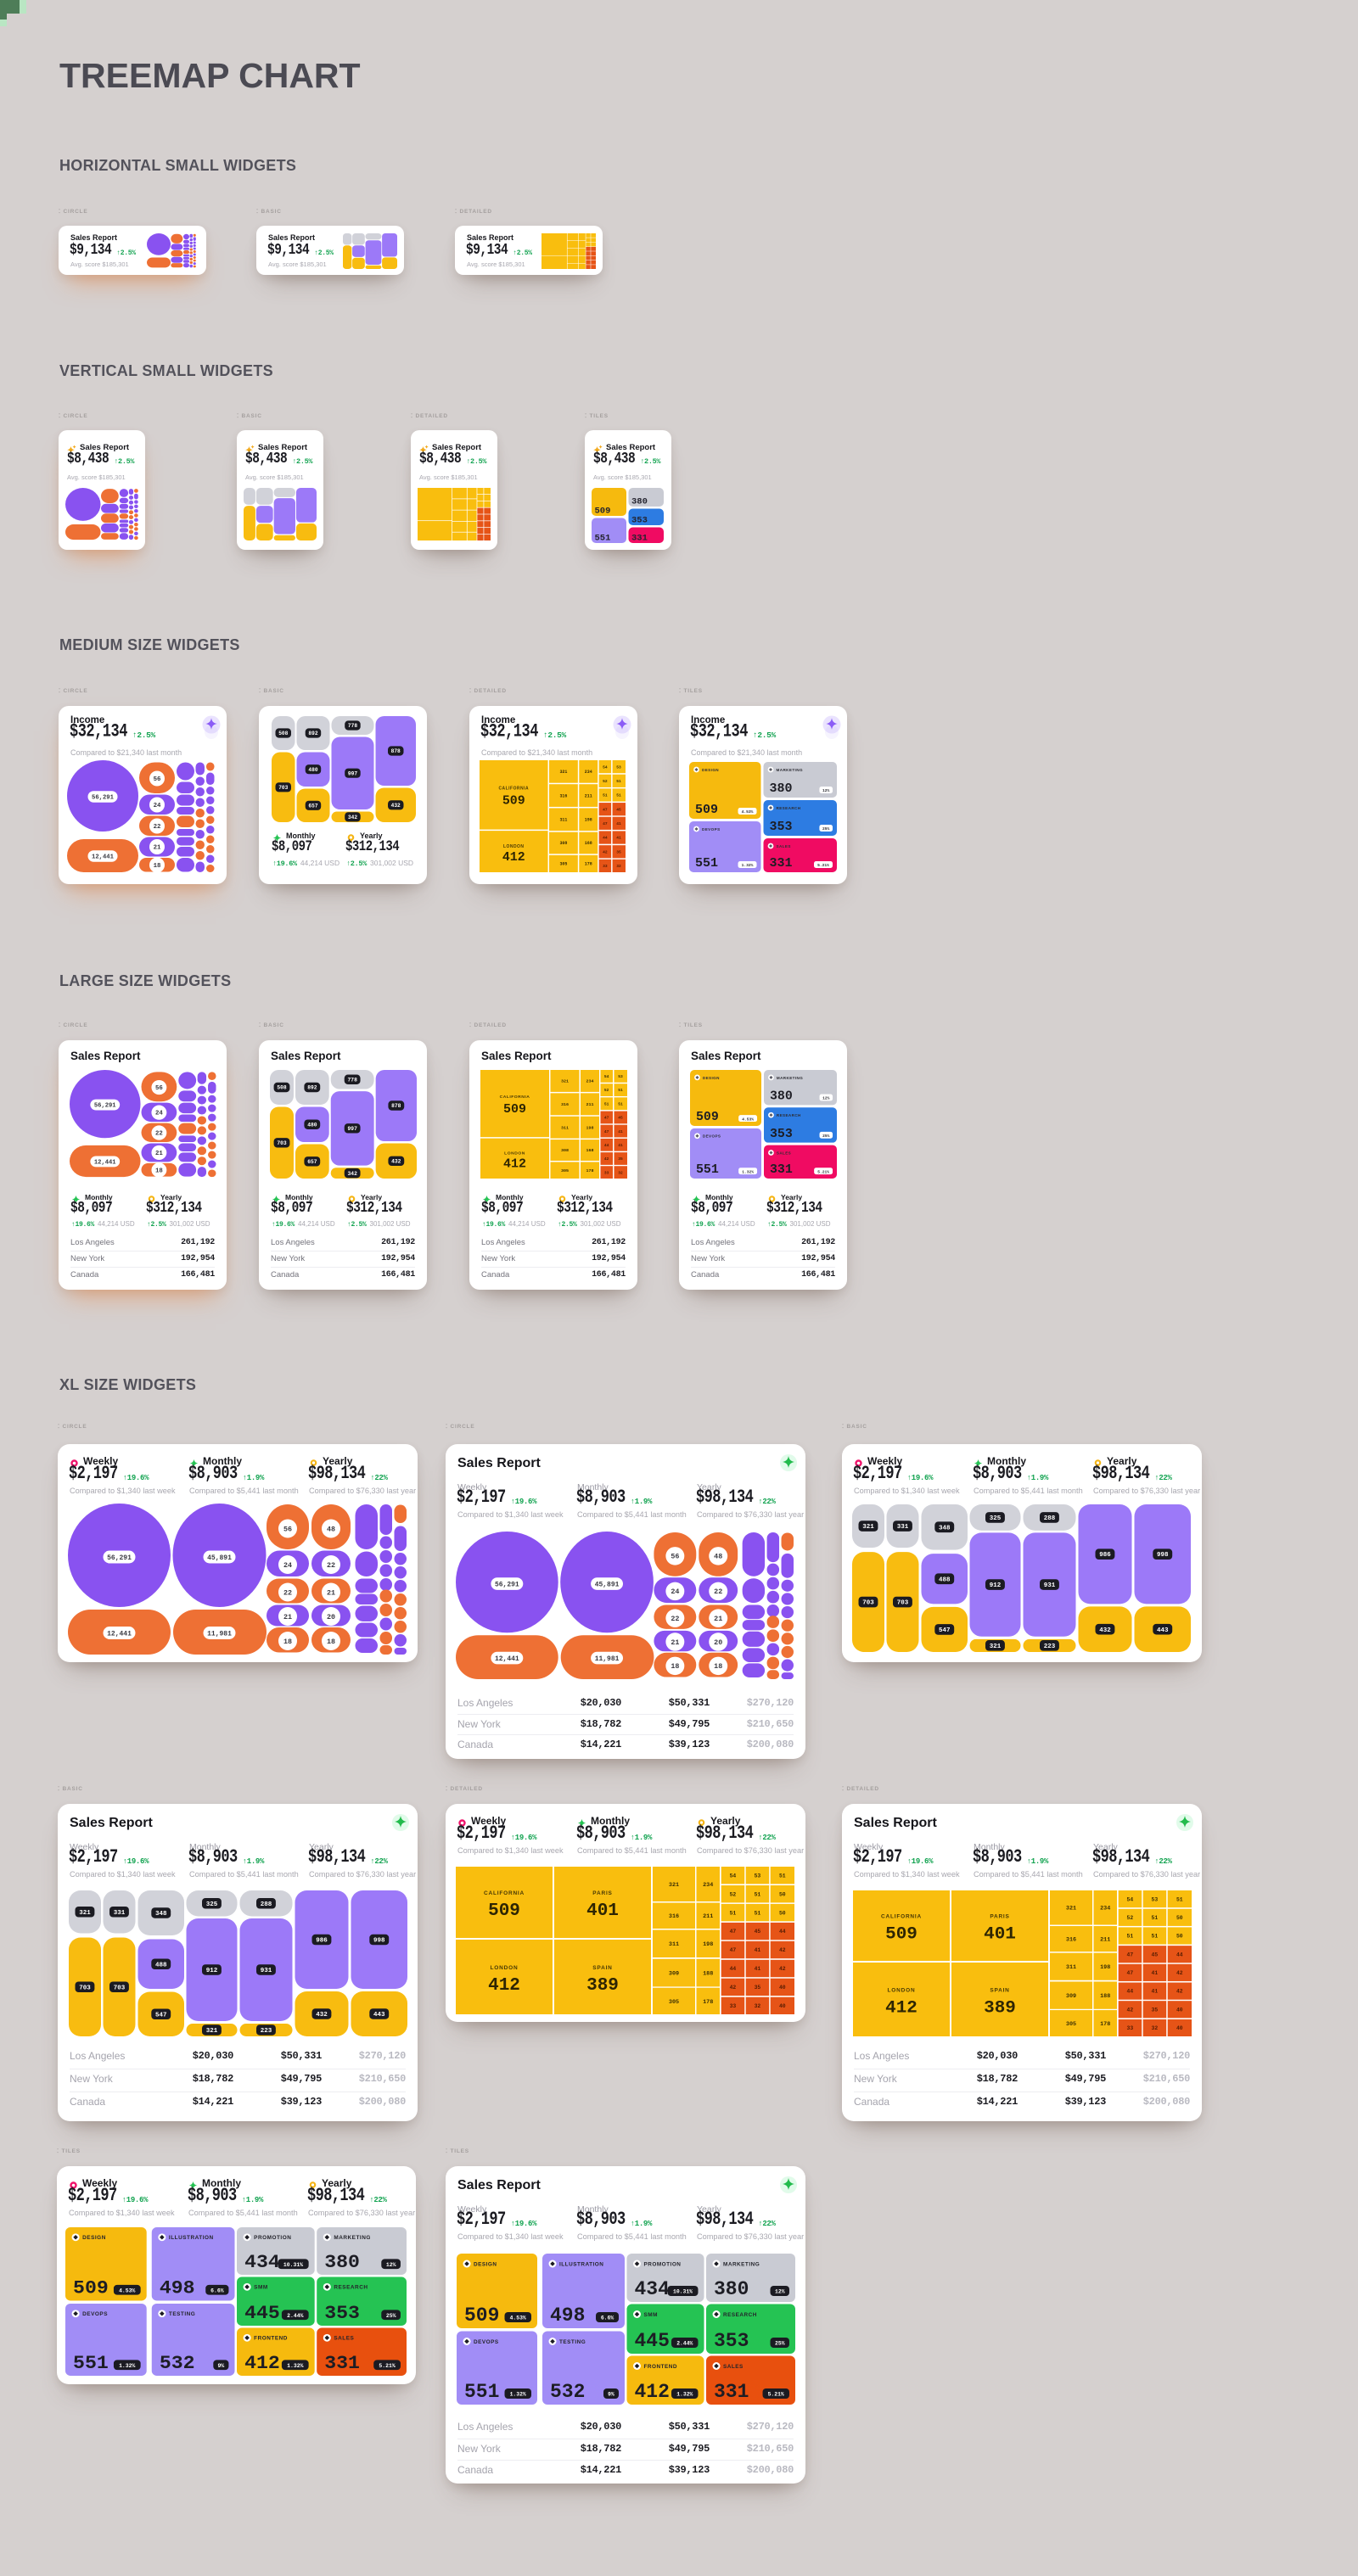 Image resolution: width=1358 pixels, height=2576 pixels. I want to click on svg-text: DESIGN, so click(710, 770).